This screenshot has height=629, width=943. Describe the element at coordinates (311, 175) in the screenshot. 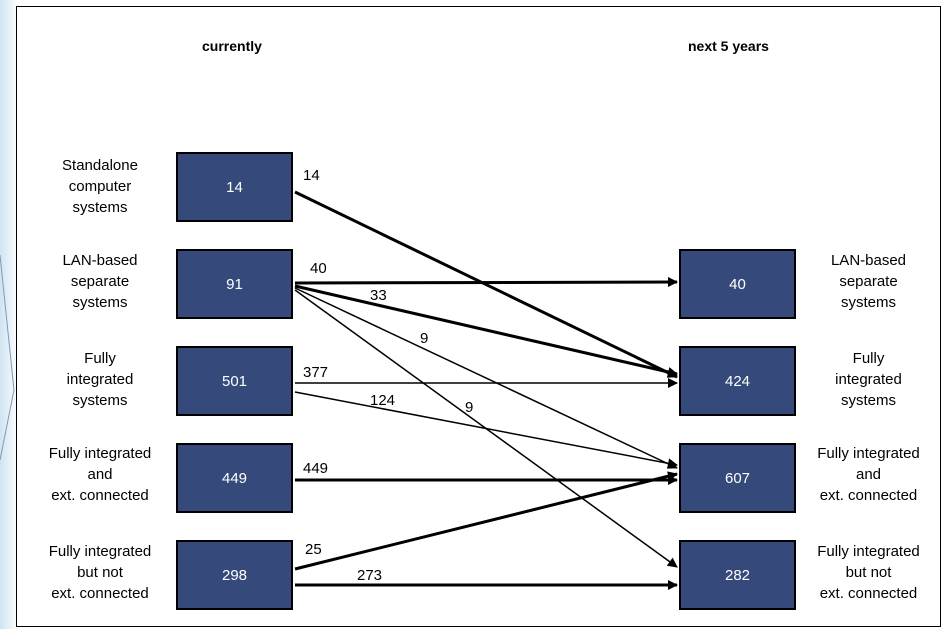

I see `flow-value-label: 14` at that location.